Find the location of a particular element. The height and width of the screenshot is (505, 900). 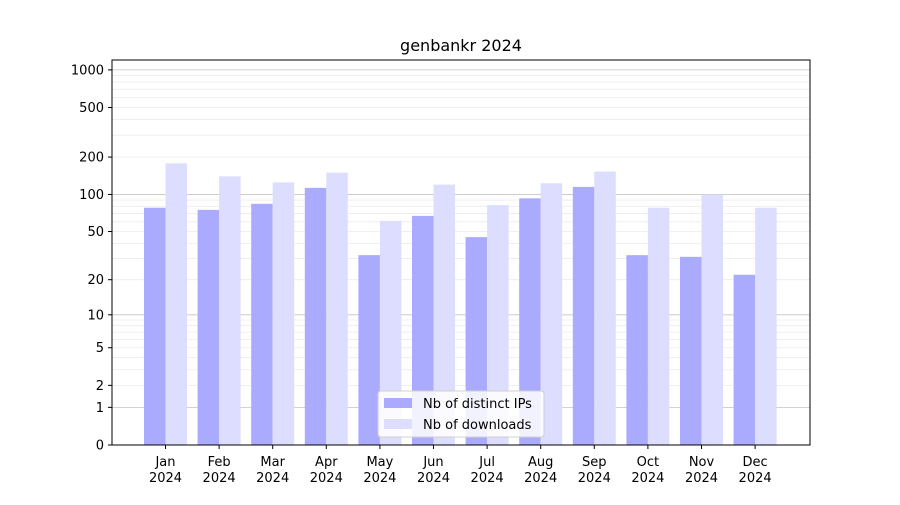

y-tick-label: 1 is located at coordinates (100, 408).